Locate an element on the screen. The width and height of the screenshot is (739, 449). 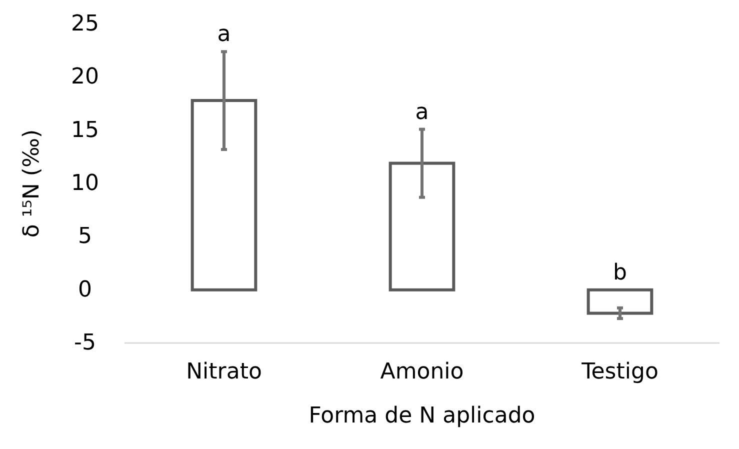
x-axis-title: Forma de N aplicado is located at coordinates (422, 416).